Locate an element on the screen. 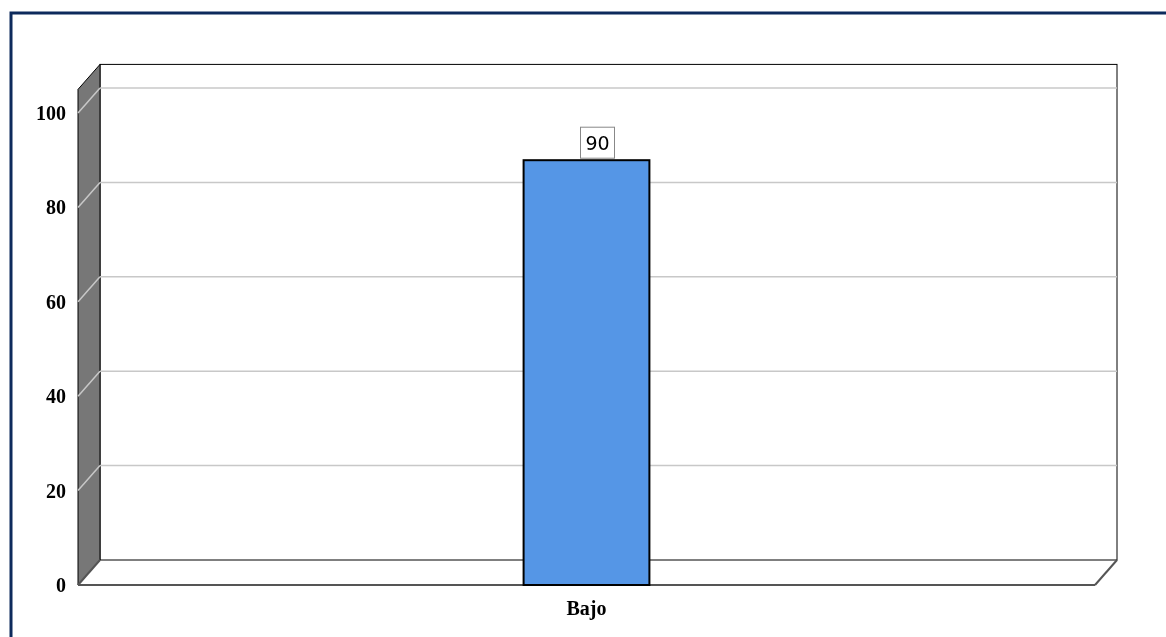 Image resolution: width=1166 pixels, height=637 pixels. y-tick-label: 0 is located at coordinates (61, 585).